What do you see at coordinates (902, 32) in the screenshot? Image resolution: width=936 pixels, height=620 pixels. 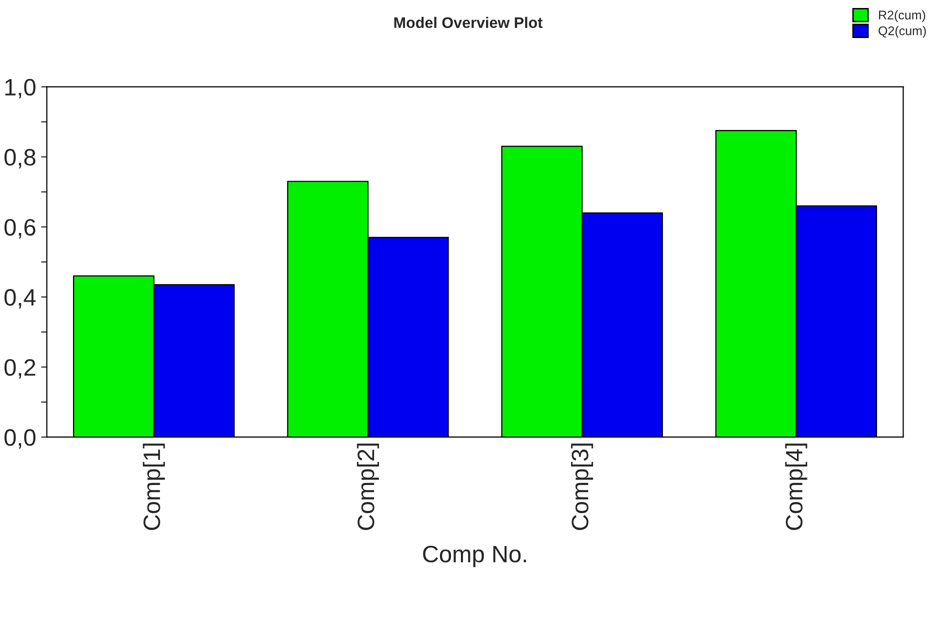 I see `legend-label: Q2(cum)` at bounding box center [902, 32].